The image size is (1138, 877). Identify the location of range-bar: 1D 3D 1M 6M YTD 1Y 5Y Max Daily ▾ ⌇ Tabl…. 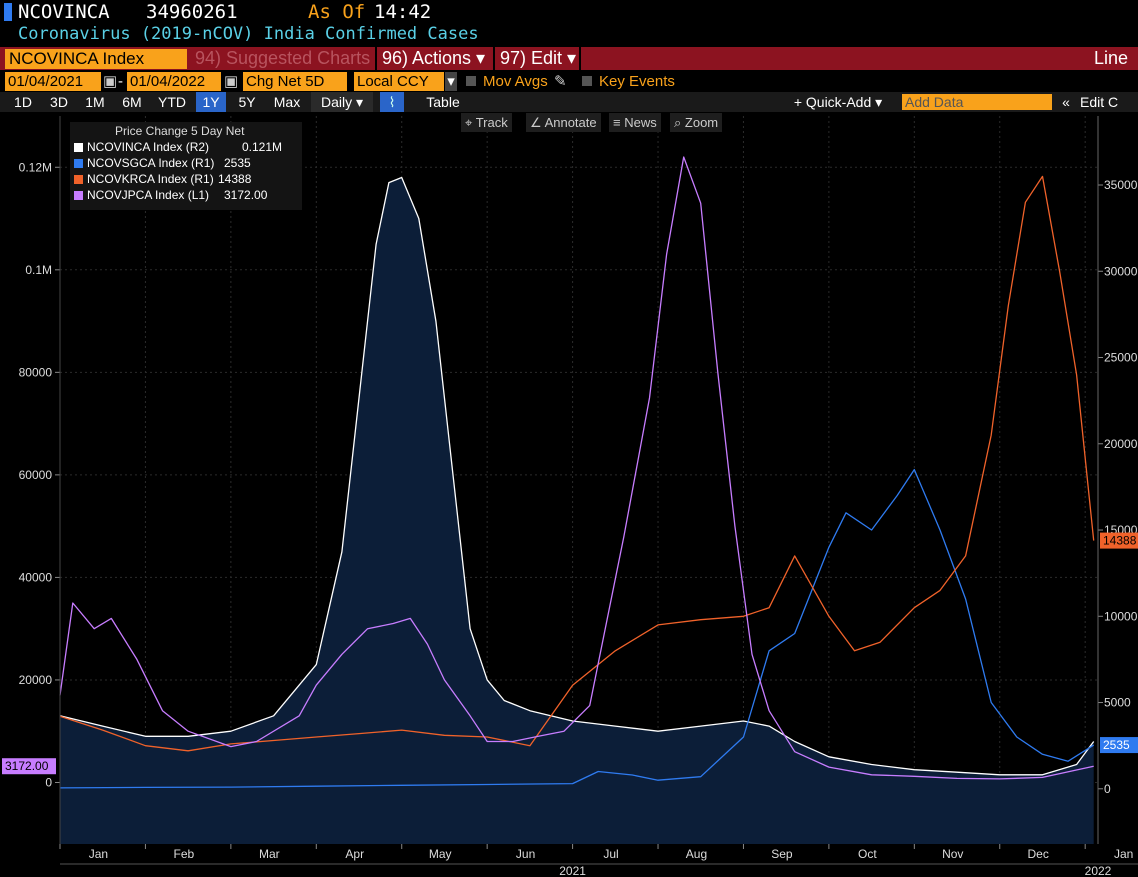
(569, 102).